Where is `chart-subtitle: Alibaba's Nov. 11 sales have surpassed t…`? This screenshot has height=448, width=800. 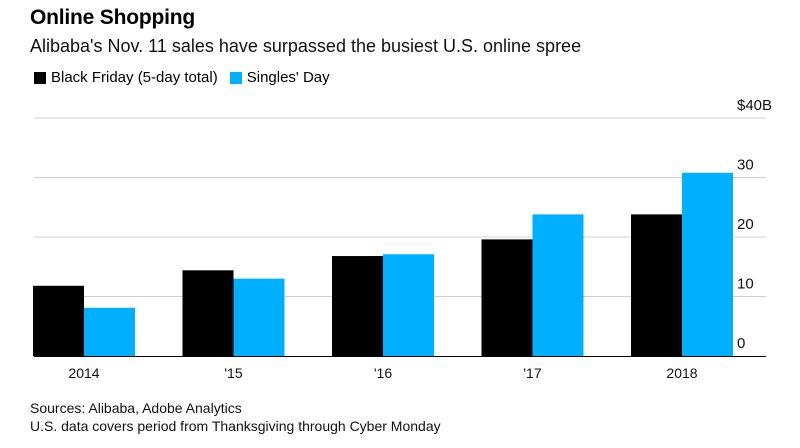
chart-subtitle: Alibaba's Nov. 11 sales have surpassed t… is located at coordinates (306, 46).